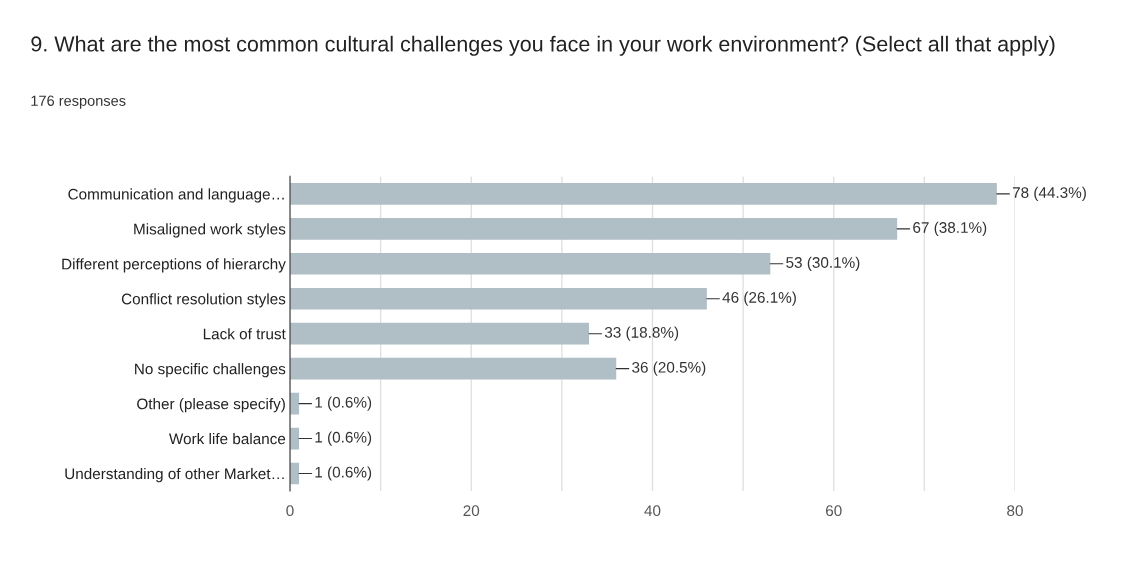 This screenshot has width=1124, height=588. I want to click on y-tick-label: Different perceptions of hierarchy, so click(174, 265).